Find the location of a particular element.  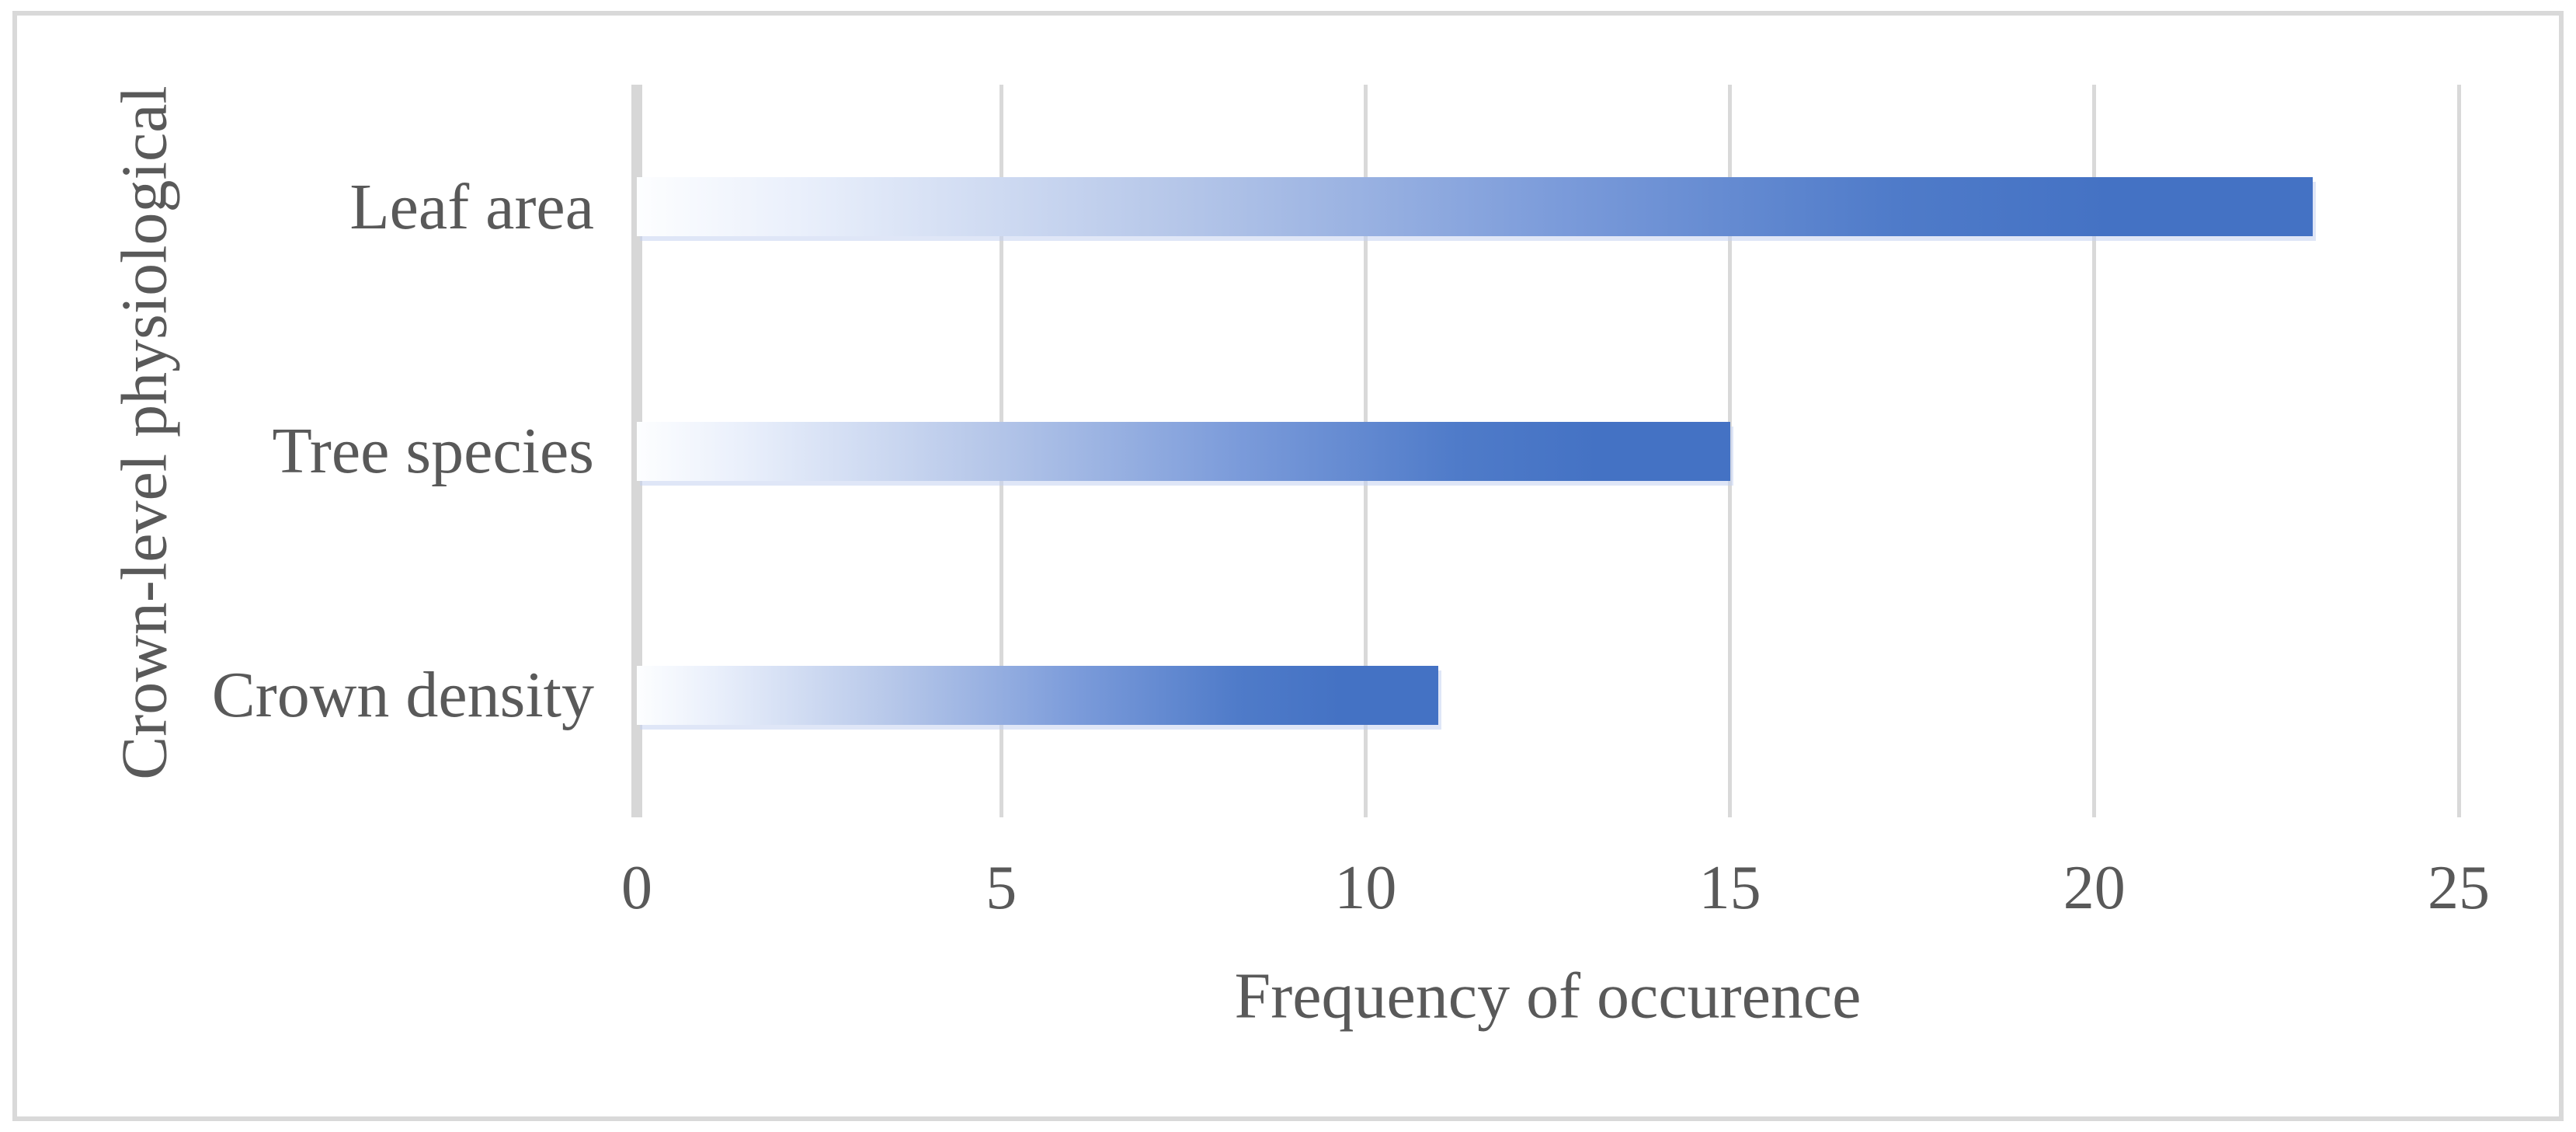

tick-label-15: 15 is located at coordinates (1729, 888).